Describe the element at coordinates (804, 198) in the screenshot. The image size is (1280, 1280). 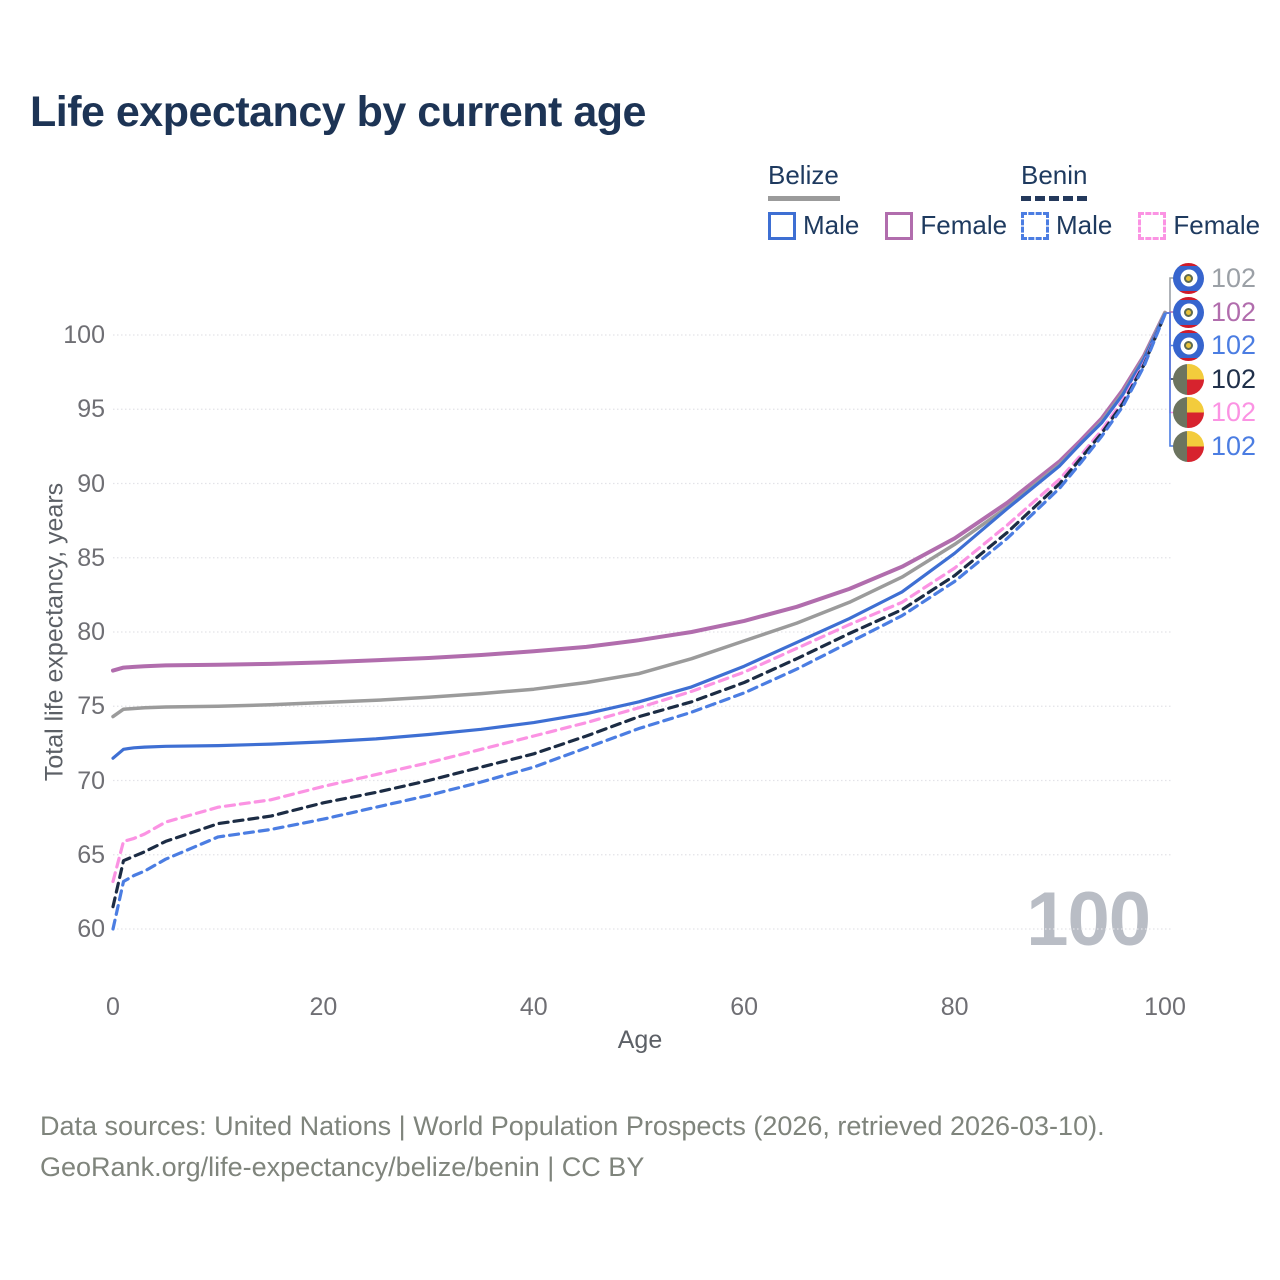
I see `belize-solid-line-swatch` at that location.